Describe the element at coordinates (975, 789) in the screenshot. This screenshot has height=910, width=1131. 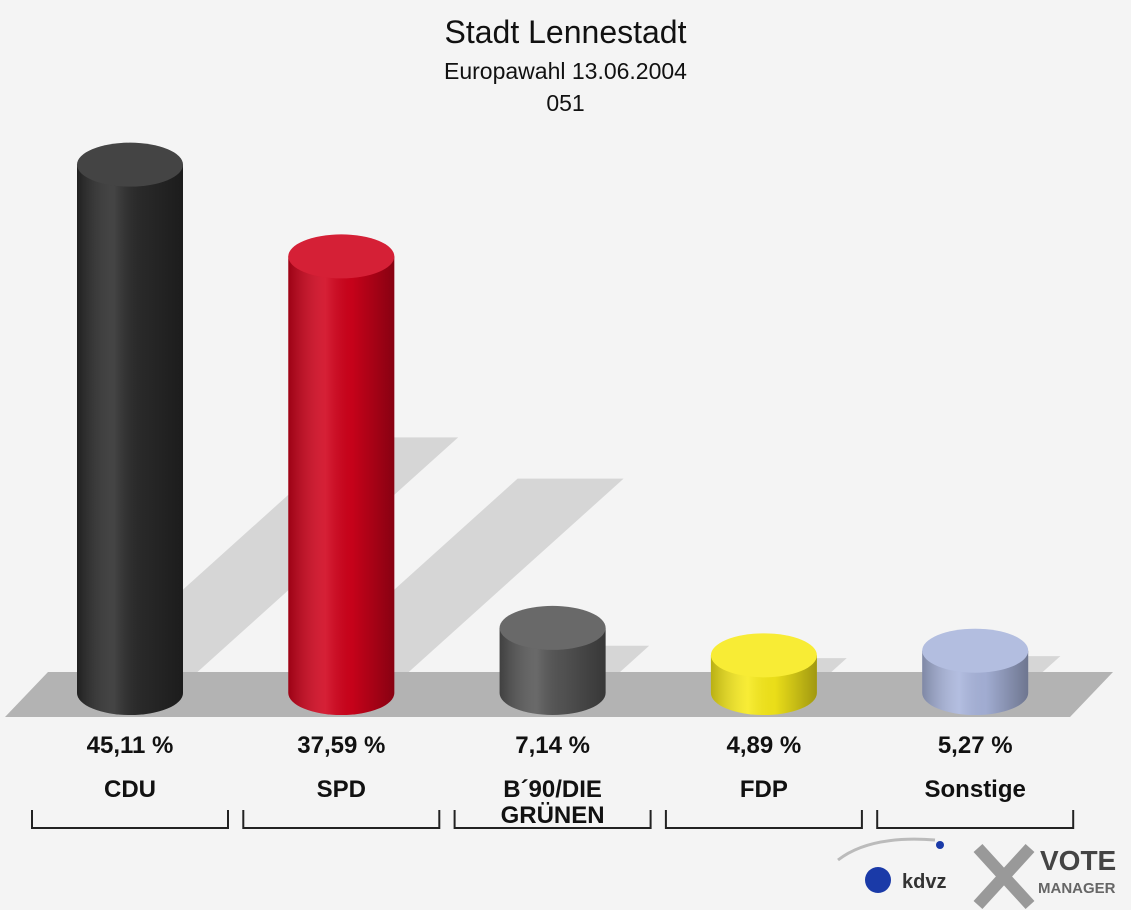
I see `category-label: Sonstige` at that location.